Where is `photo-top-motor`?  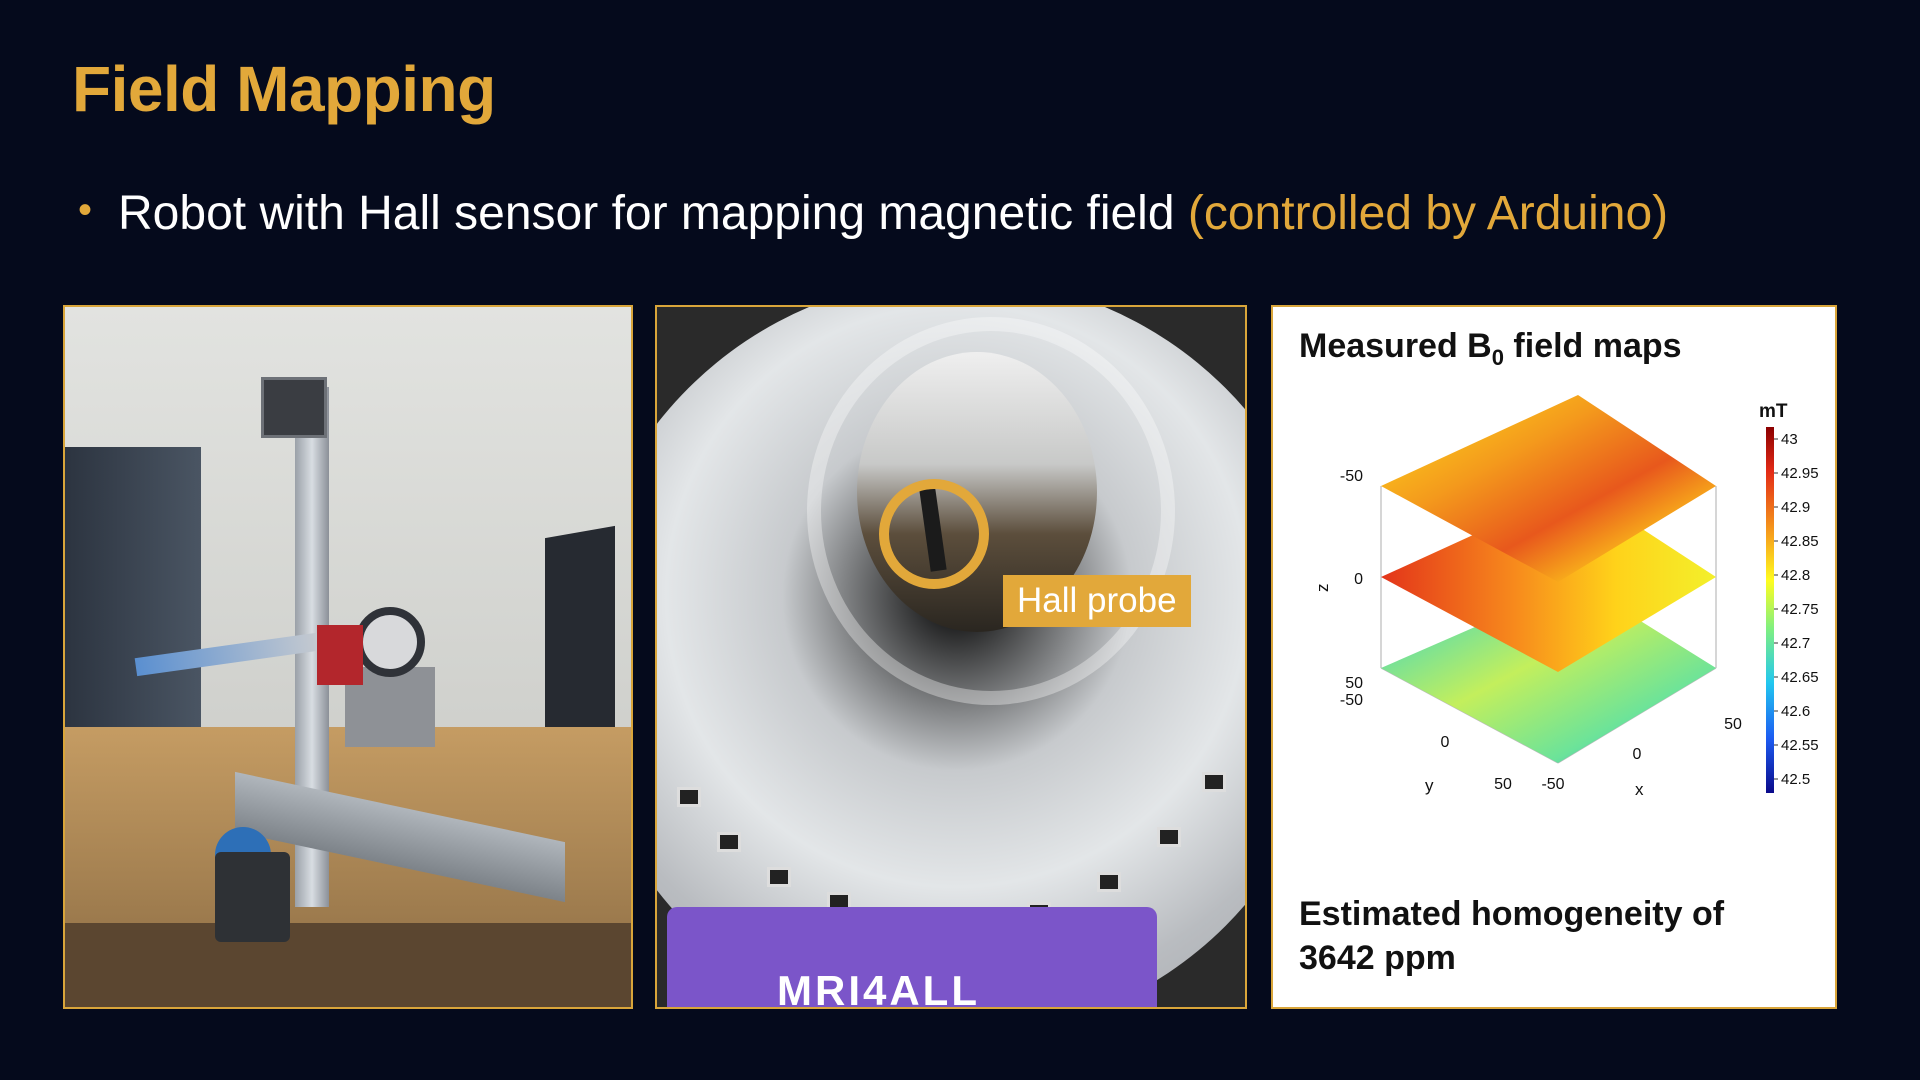 photo-top-motor is located at coordinates (294, 407).